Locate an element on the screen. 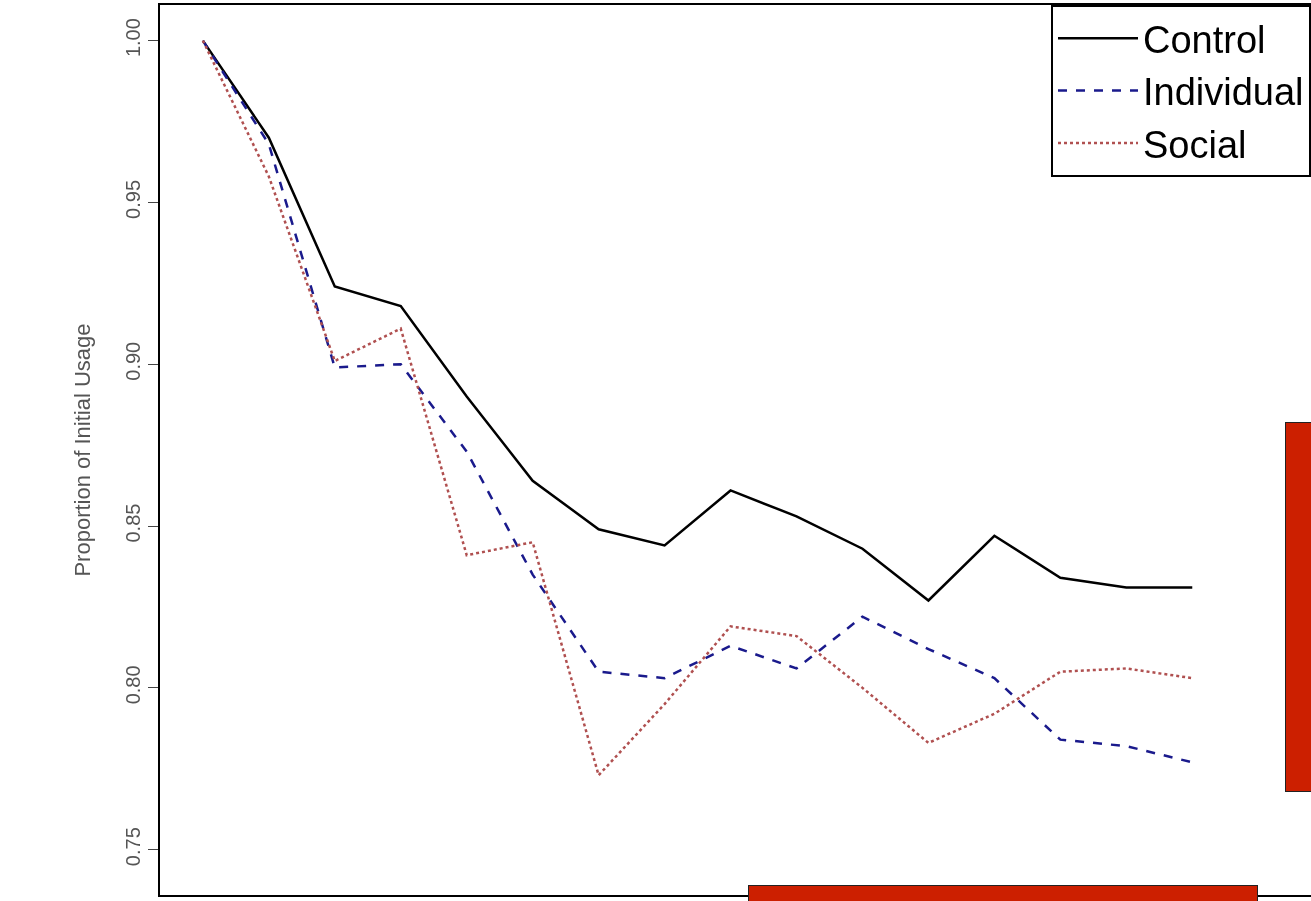 The height and width of the screenshot is (901, 1311). y-tick-label: 0.75 is located at coordinates (133, 847).